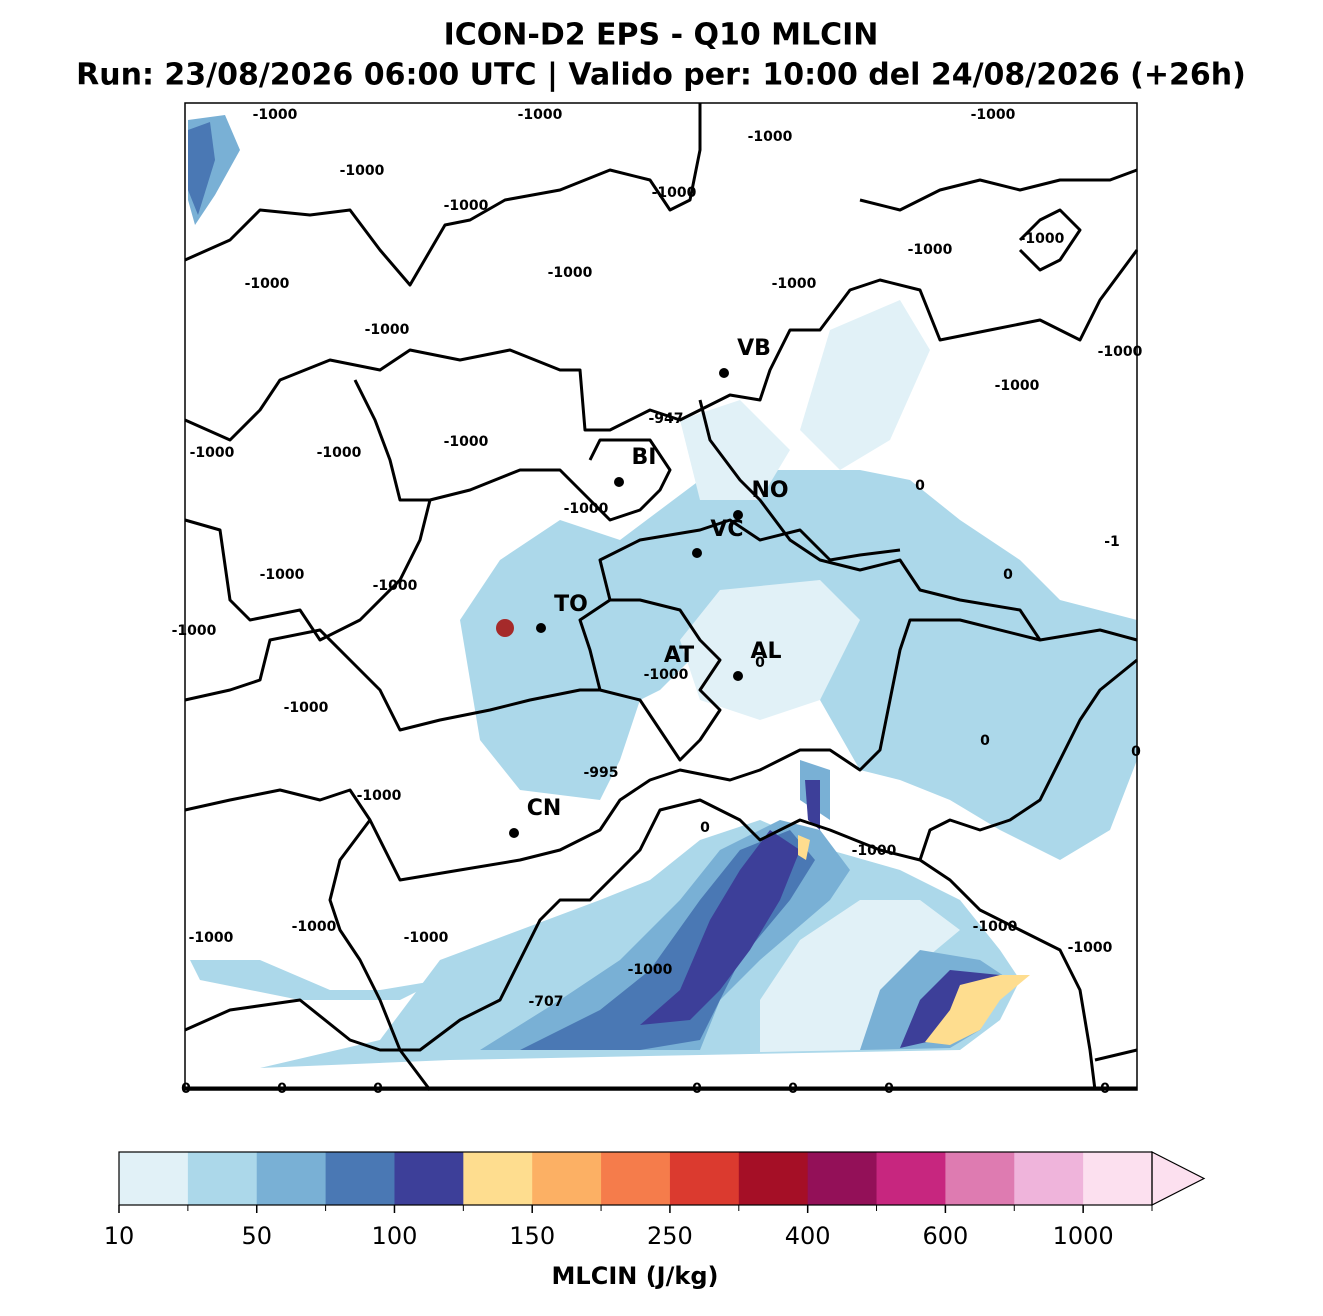 Image resolution: width=1323 pixels, height=1316 pixels. What do you see at coordinates (769, 490) in the screenshot?
I see `city-label: NO` at bounding box center [769, 490].